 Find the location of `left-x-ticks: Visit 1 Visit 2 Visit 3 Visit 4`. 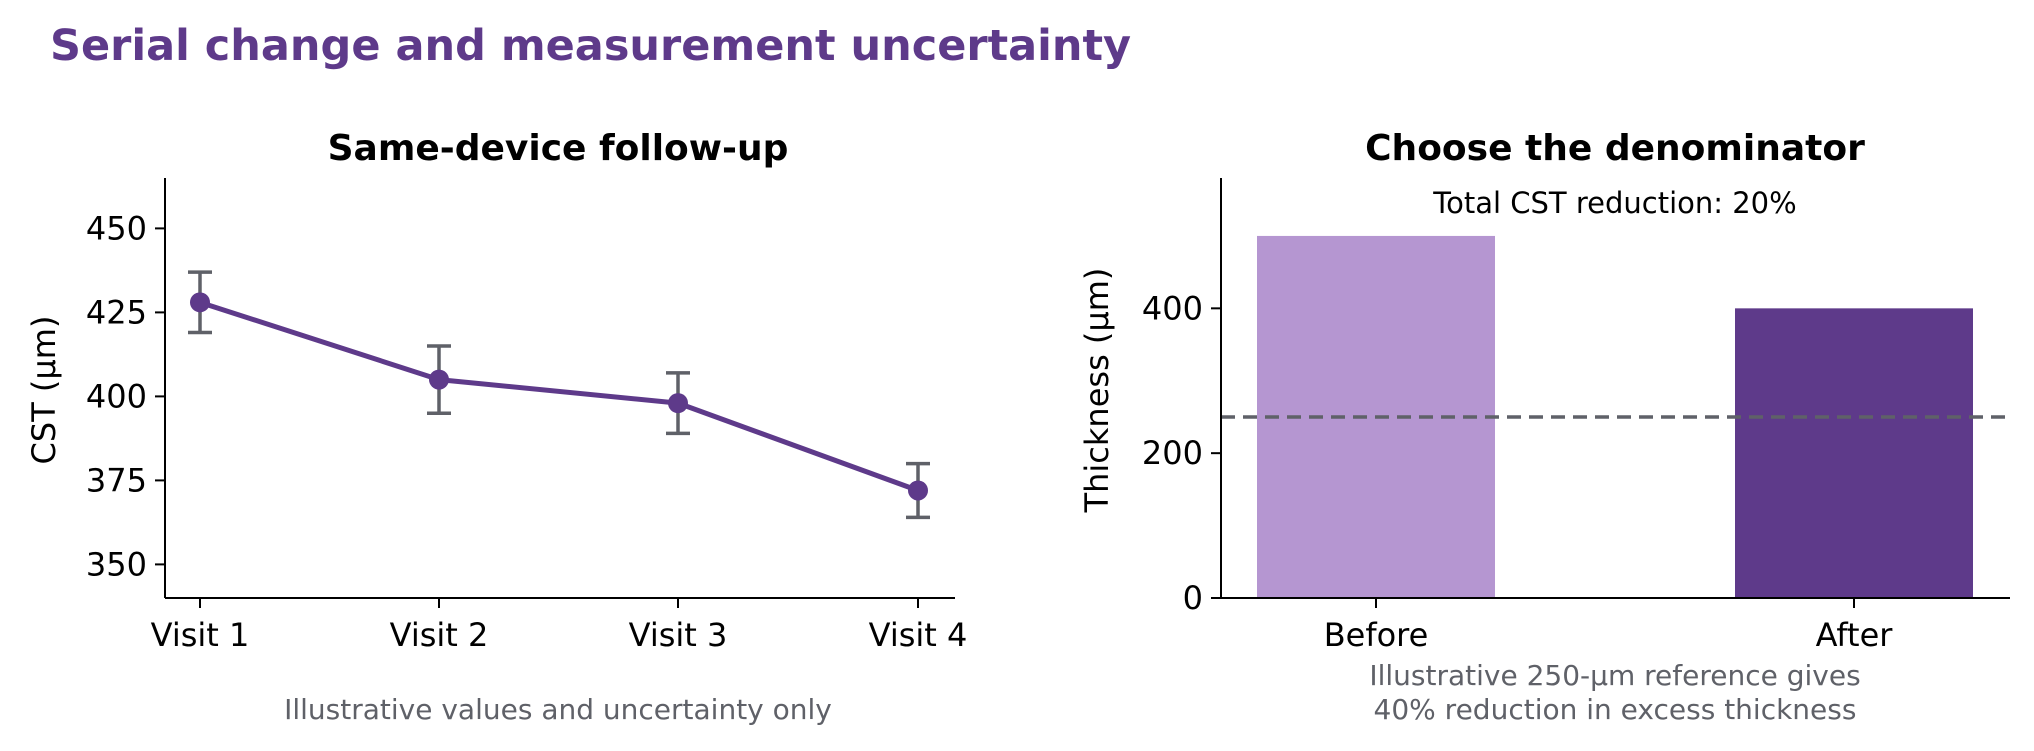

left-x-ticks: Visit 1 Visit 2 Visit 3 Visit 4 is located at coordinates (559, 626).